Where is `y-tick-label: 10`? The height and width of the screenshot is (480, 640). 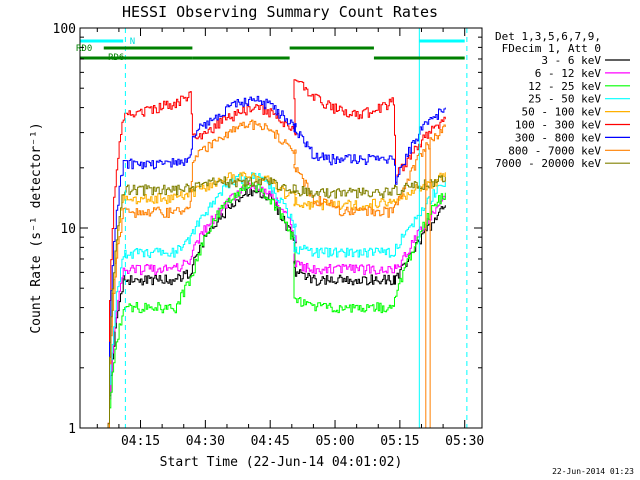 y-tick-label: 10 is located at coordinates (68, 229).